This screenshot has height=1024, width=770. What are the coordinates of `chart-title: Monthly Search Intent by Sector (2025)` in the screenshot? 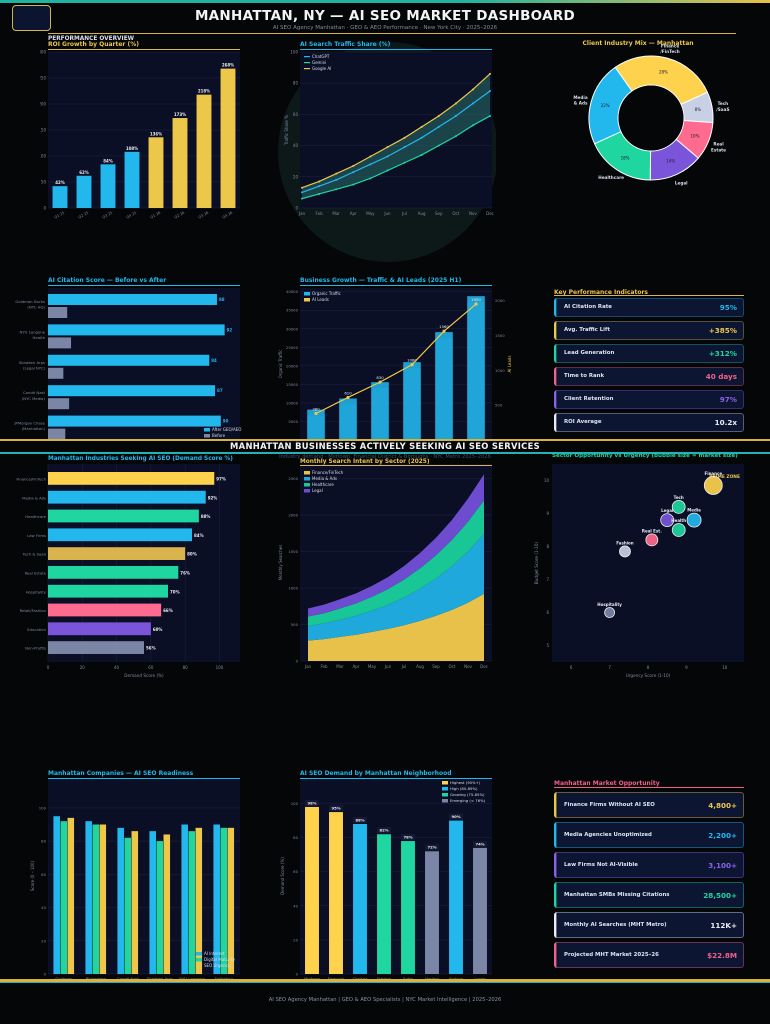 It's located at (365, 462).